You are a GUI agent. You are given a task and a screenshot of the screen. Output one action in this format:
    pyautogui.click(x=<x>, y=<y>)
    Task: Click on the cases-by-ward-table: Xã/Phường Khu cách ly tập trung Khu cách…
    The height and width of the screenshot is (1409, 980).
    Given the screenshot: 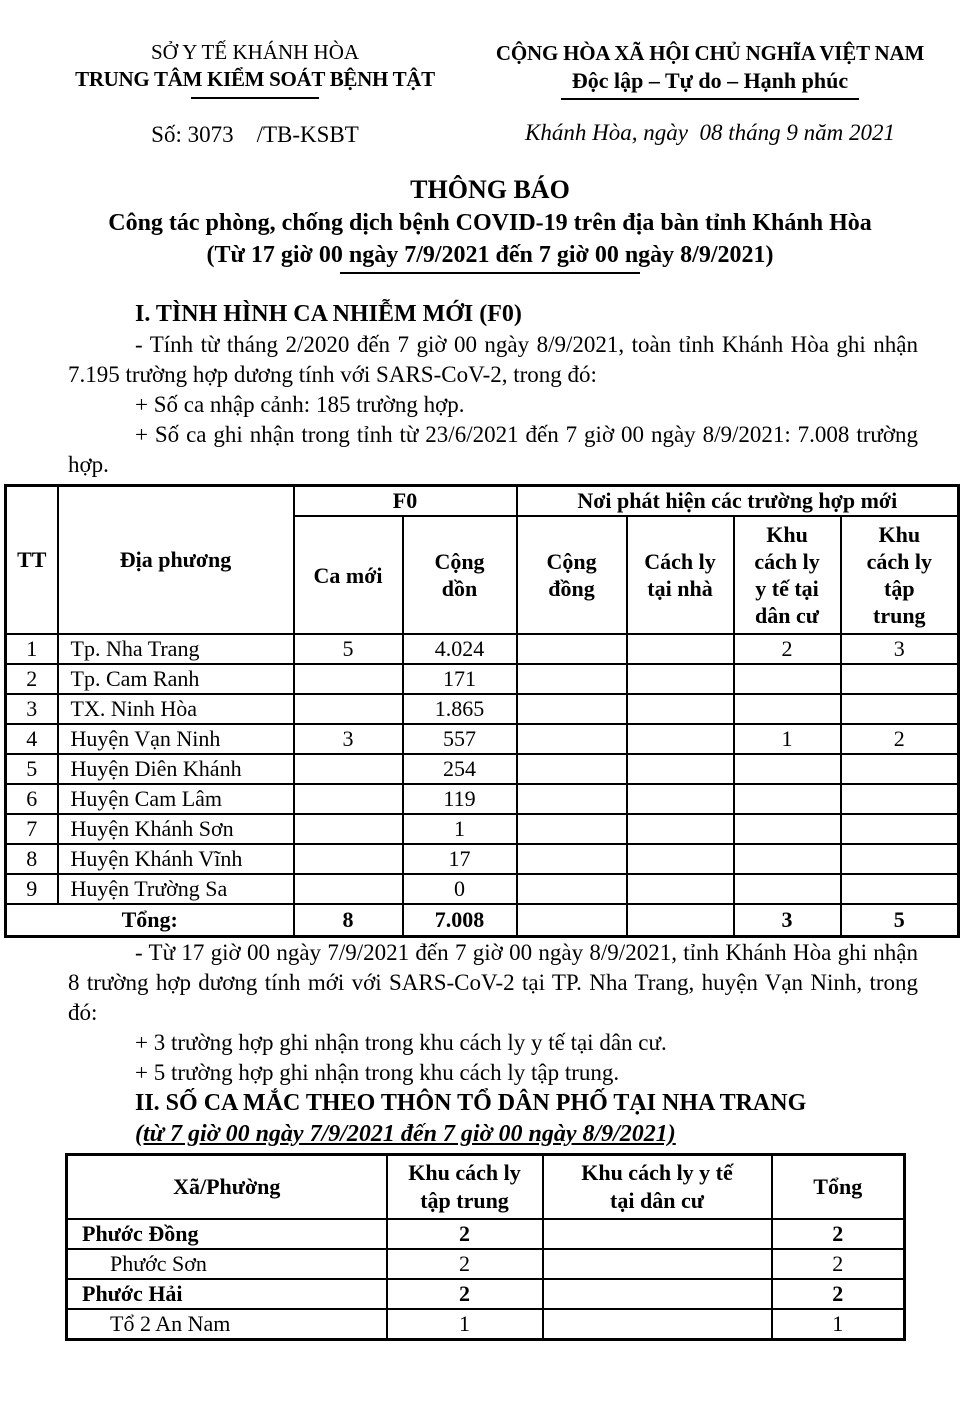 What is the action you would take?
    pyautogui.click(x=485, y=1247)
    